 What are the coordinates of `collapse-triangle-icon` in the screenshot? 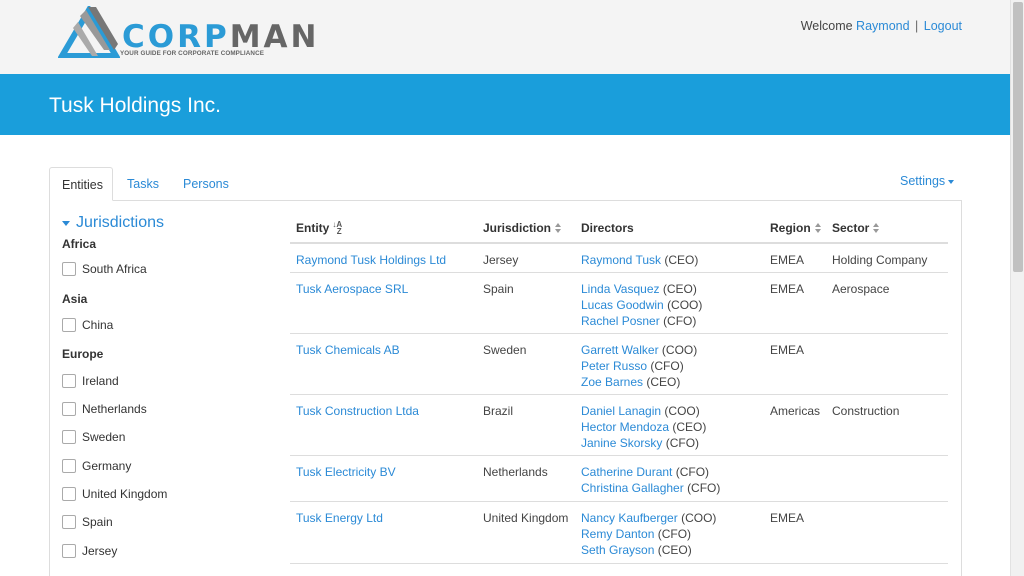 It's located at (66, 223).